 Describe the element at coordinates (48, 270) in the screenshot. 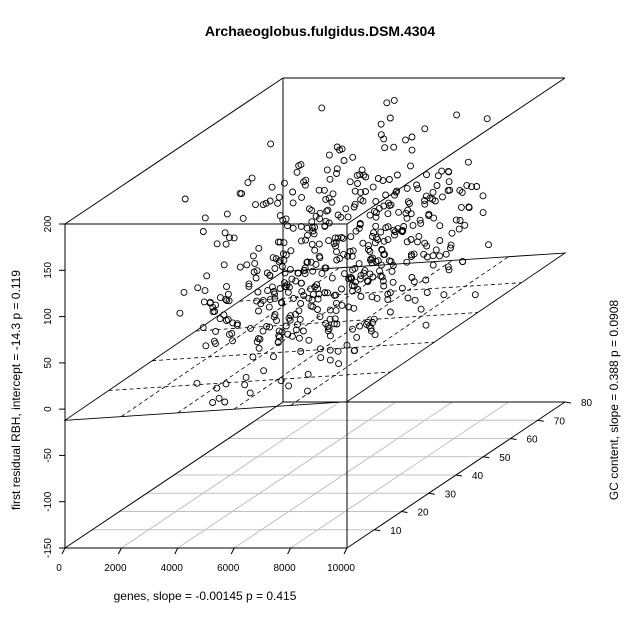

I see `z-tick-label: 150` at that location.